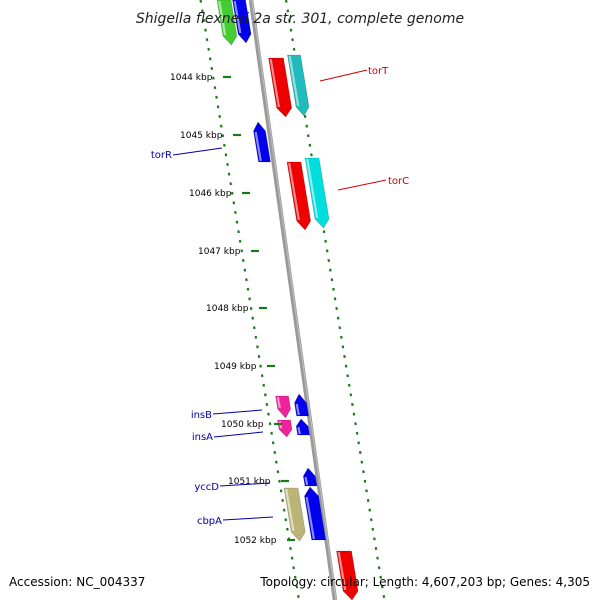 The width and height of the screenshot is (600, 600). Describe the element at coordinates (398, 181) in the screenshot. I see `gene-label-torc: torC` at that location.